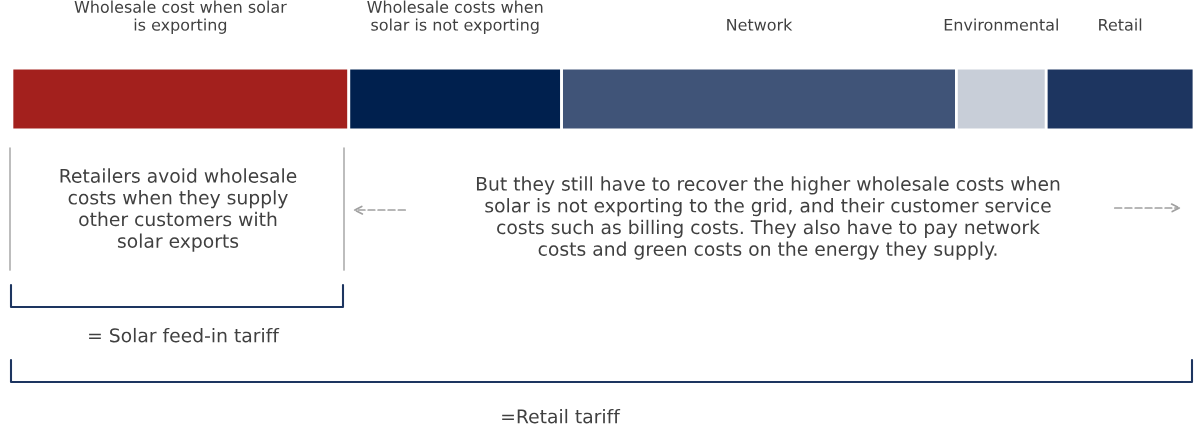 This screenshot has width=1194, height=430. I want to click on text: Wholesale costs when solar is not exporting, so click(455, 17).